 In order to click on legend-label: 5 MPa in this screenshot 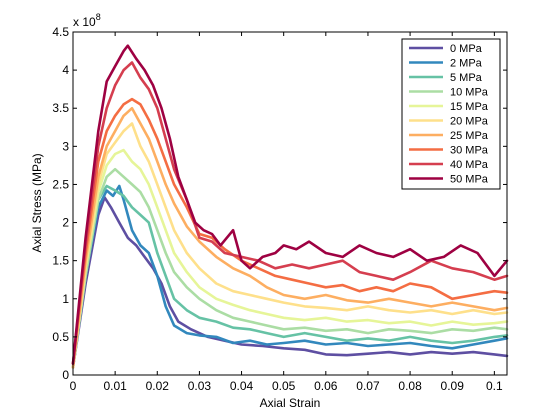, I will do `click(466, 78)`.